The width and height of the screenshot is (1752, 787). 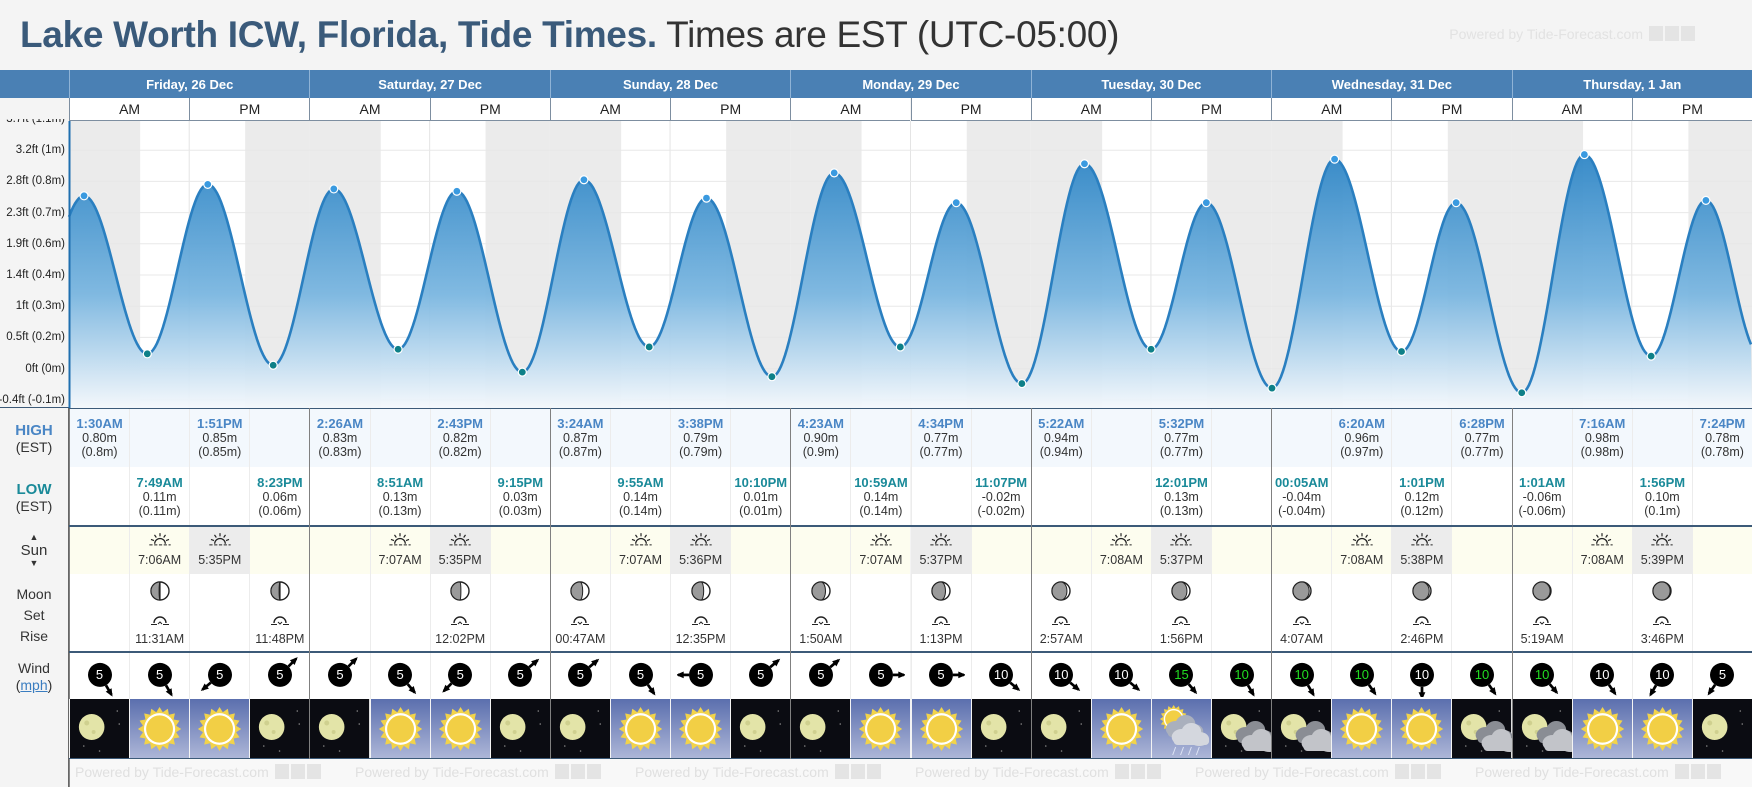 What do you see at coordinates (159, 496) in the screenshot?
I see `low-cell: 7:49AM 0.11m (0.11m)` at bounding box center [159, 496].